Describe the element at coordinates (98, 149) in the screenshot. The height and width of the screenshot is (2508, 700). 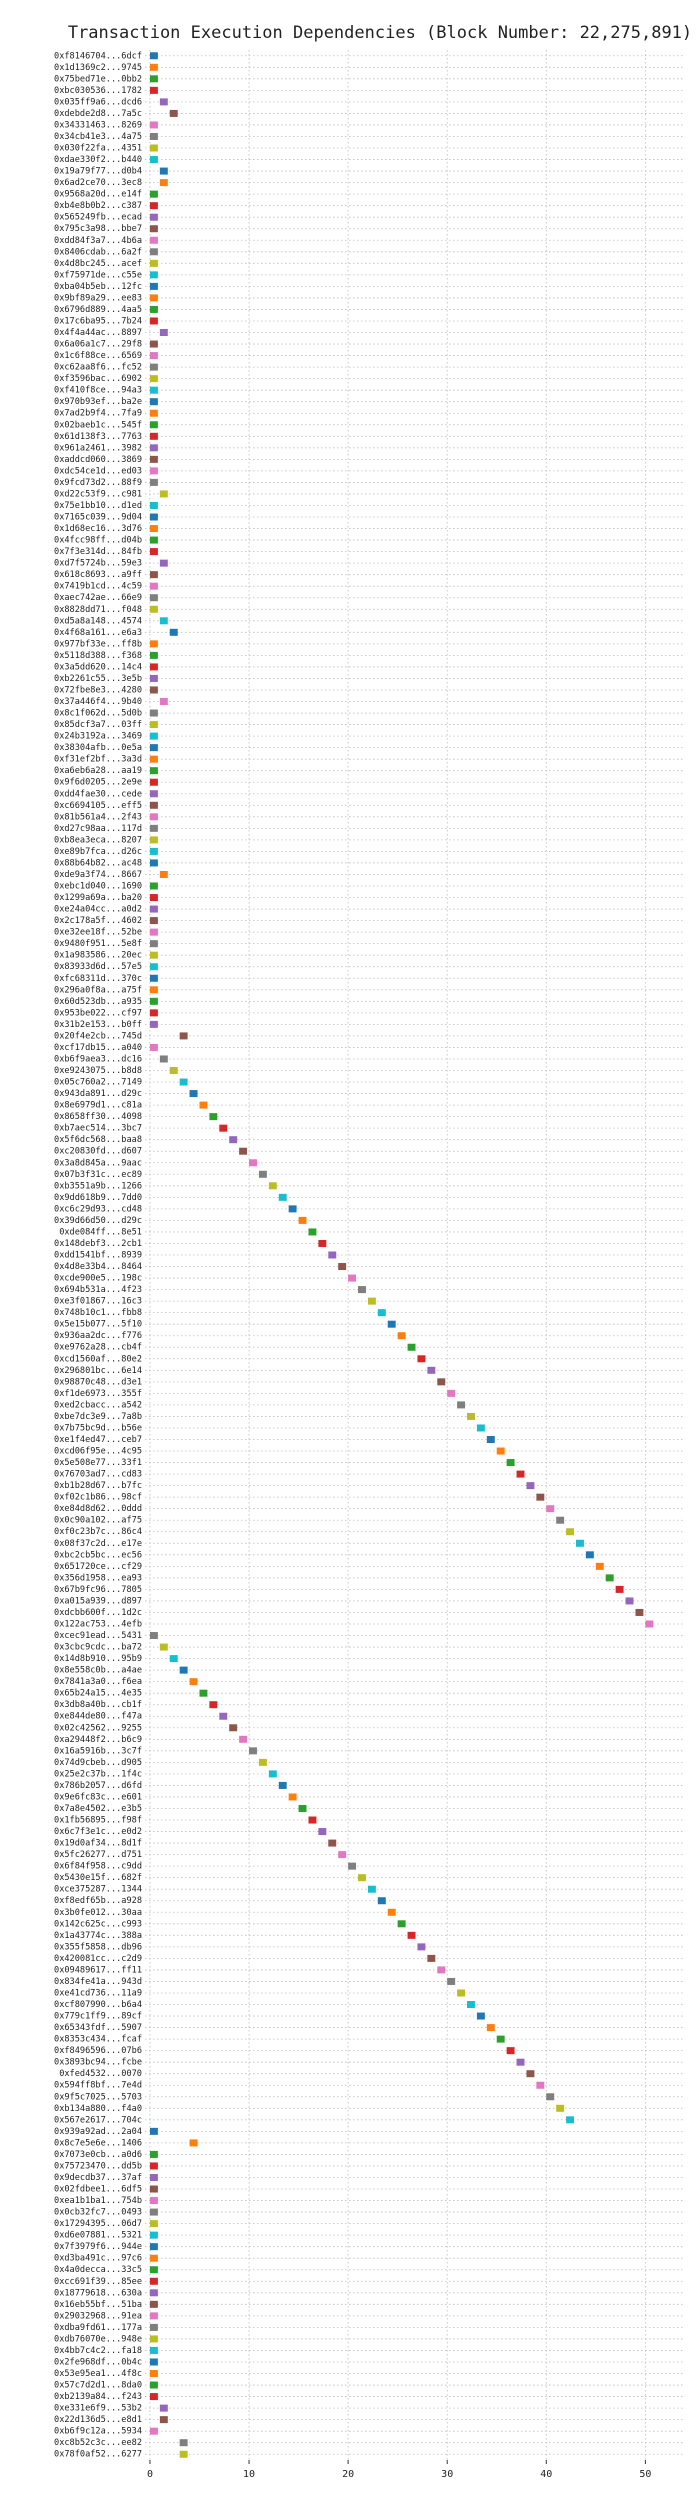
I see `y-tick-label: 0x030f22fa...4351` at that location.